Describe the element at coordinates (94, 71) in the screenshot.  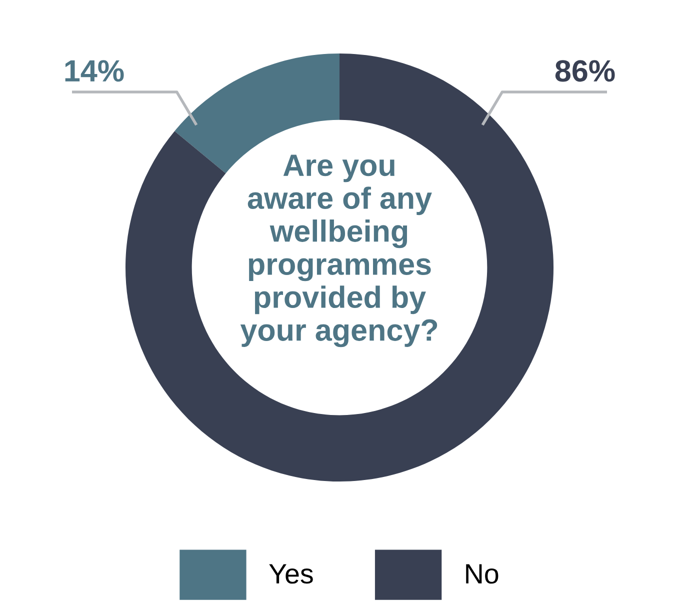
I see `data-label: 14%` at that location.